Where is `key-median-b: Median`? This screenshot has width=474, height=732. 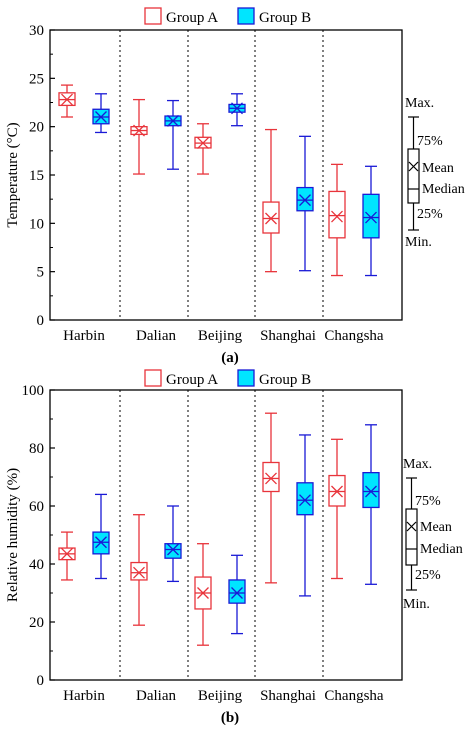
key-median-b: Median is located at coordinates (441, 549).